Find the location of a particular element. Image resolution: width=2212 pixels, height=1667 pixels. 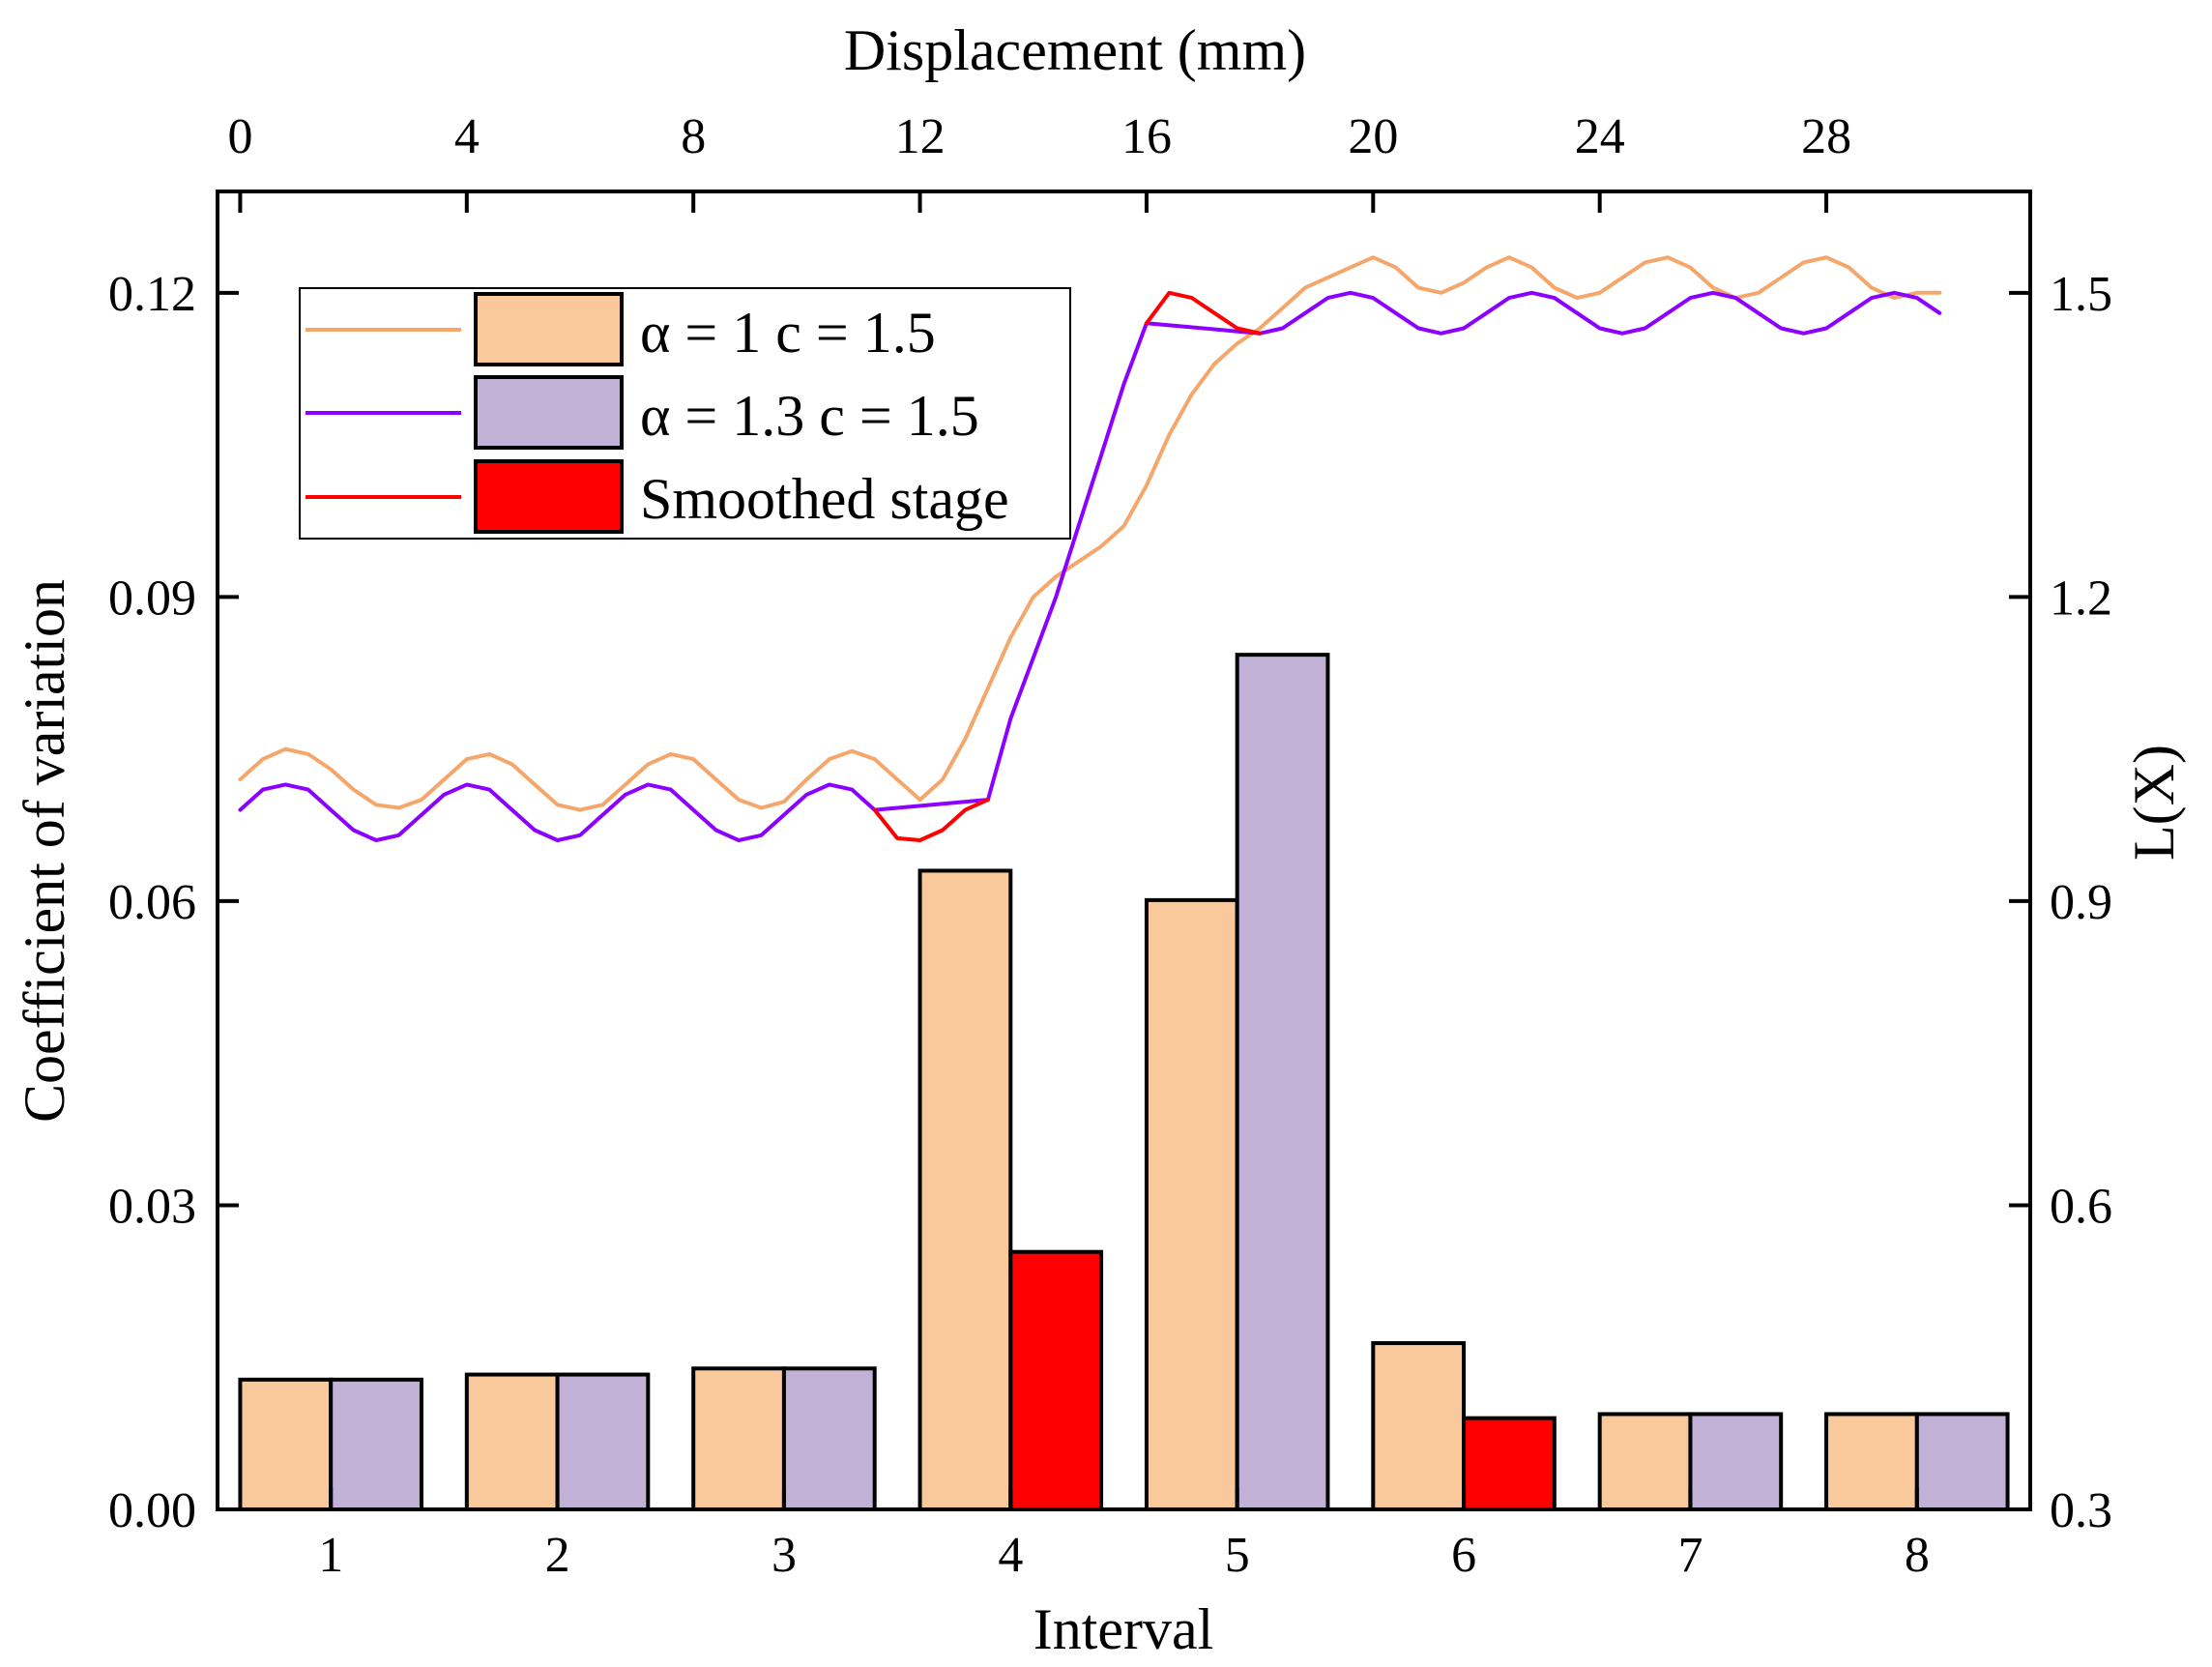

y2-axis-title: L(X) is located at coordinates (2154, 803).